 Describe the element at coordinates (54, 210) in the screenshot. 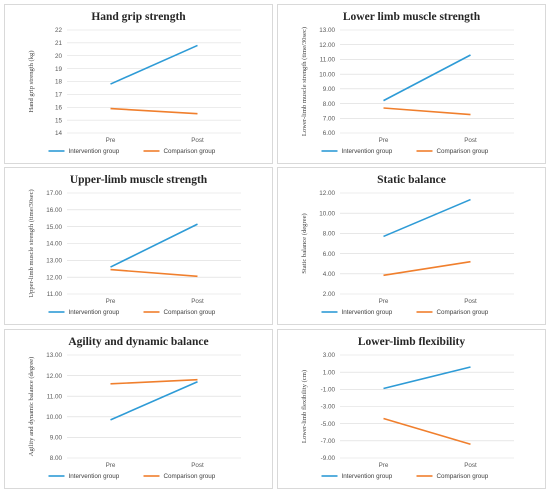

I see `y-tick-label: 16.00` at that location.